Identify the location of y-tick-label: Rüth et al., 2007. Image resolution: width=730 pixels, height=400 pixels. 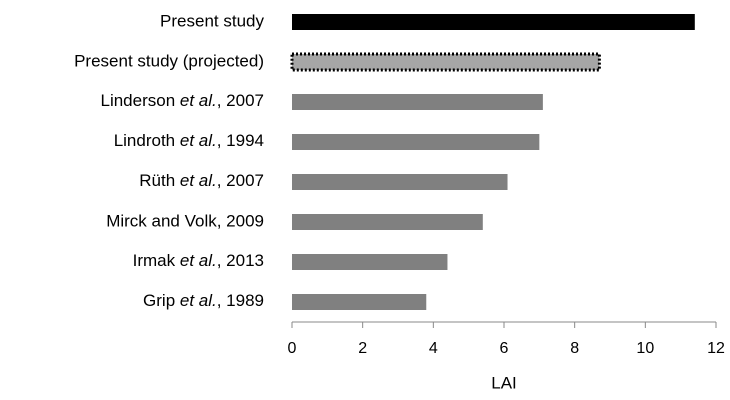
(201, 180).